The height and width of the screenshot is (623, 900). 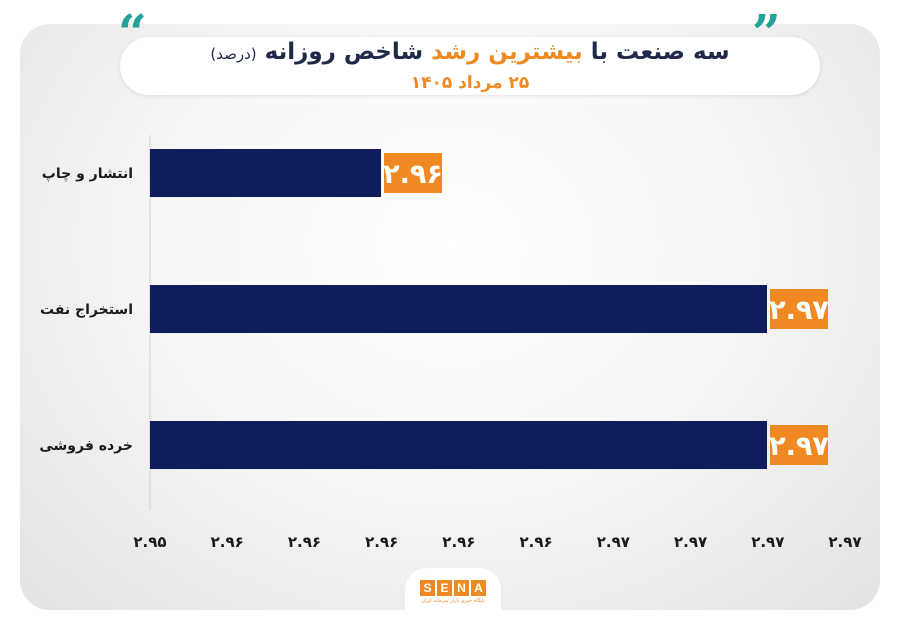 What do you see at coordinates (233, 54) in the screenshot?
I see `title-unit: (درصد)` at bounding box center [233, 54].